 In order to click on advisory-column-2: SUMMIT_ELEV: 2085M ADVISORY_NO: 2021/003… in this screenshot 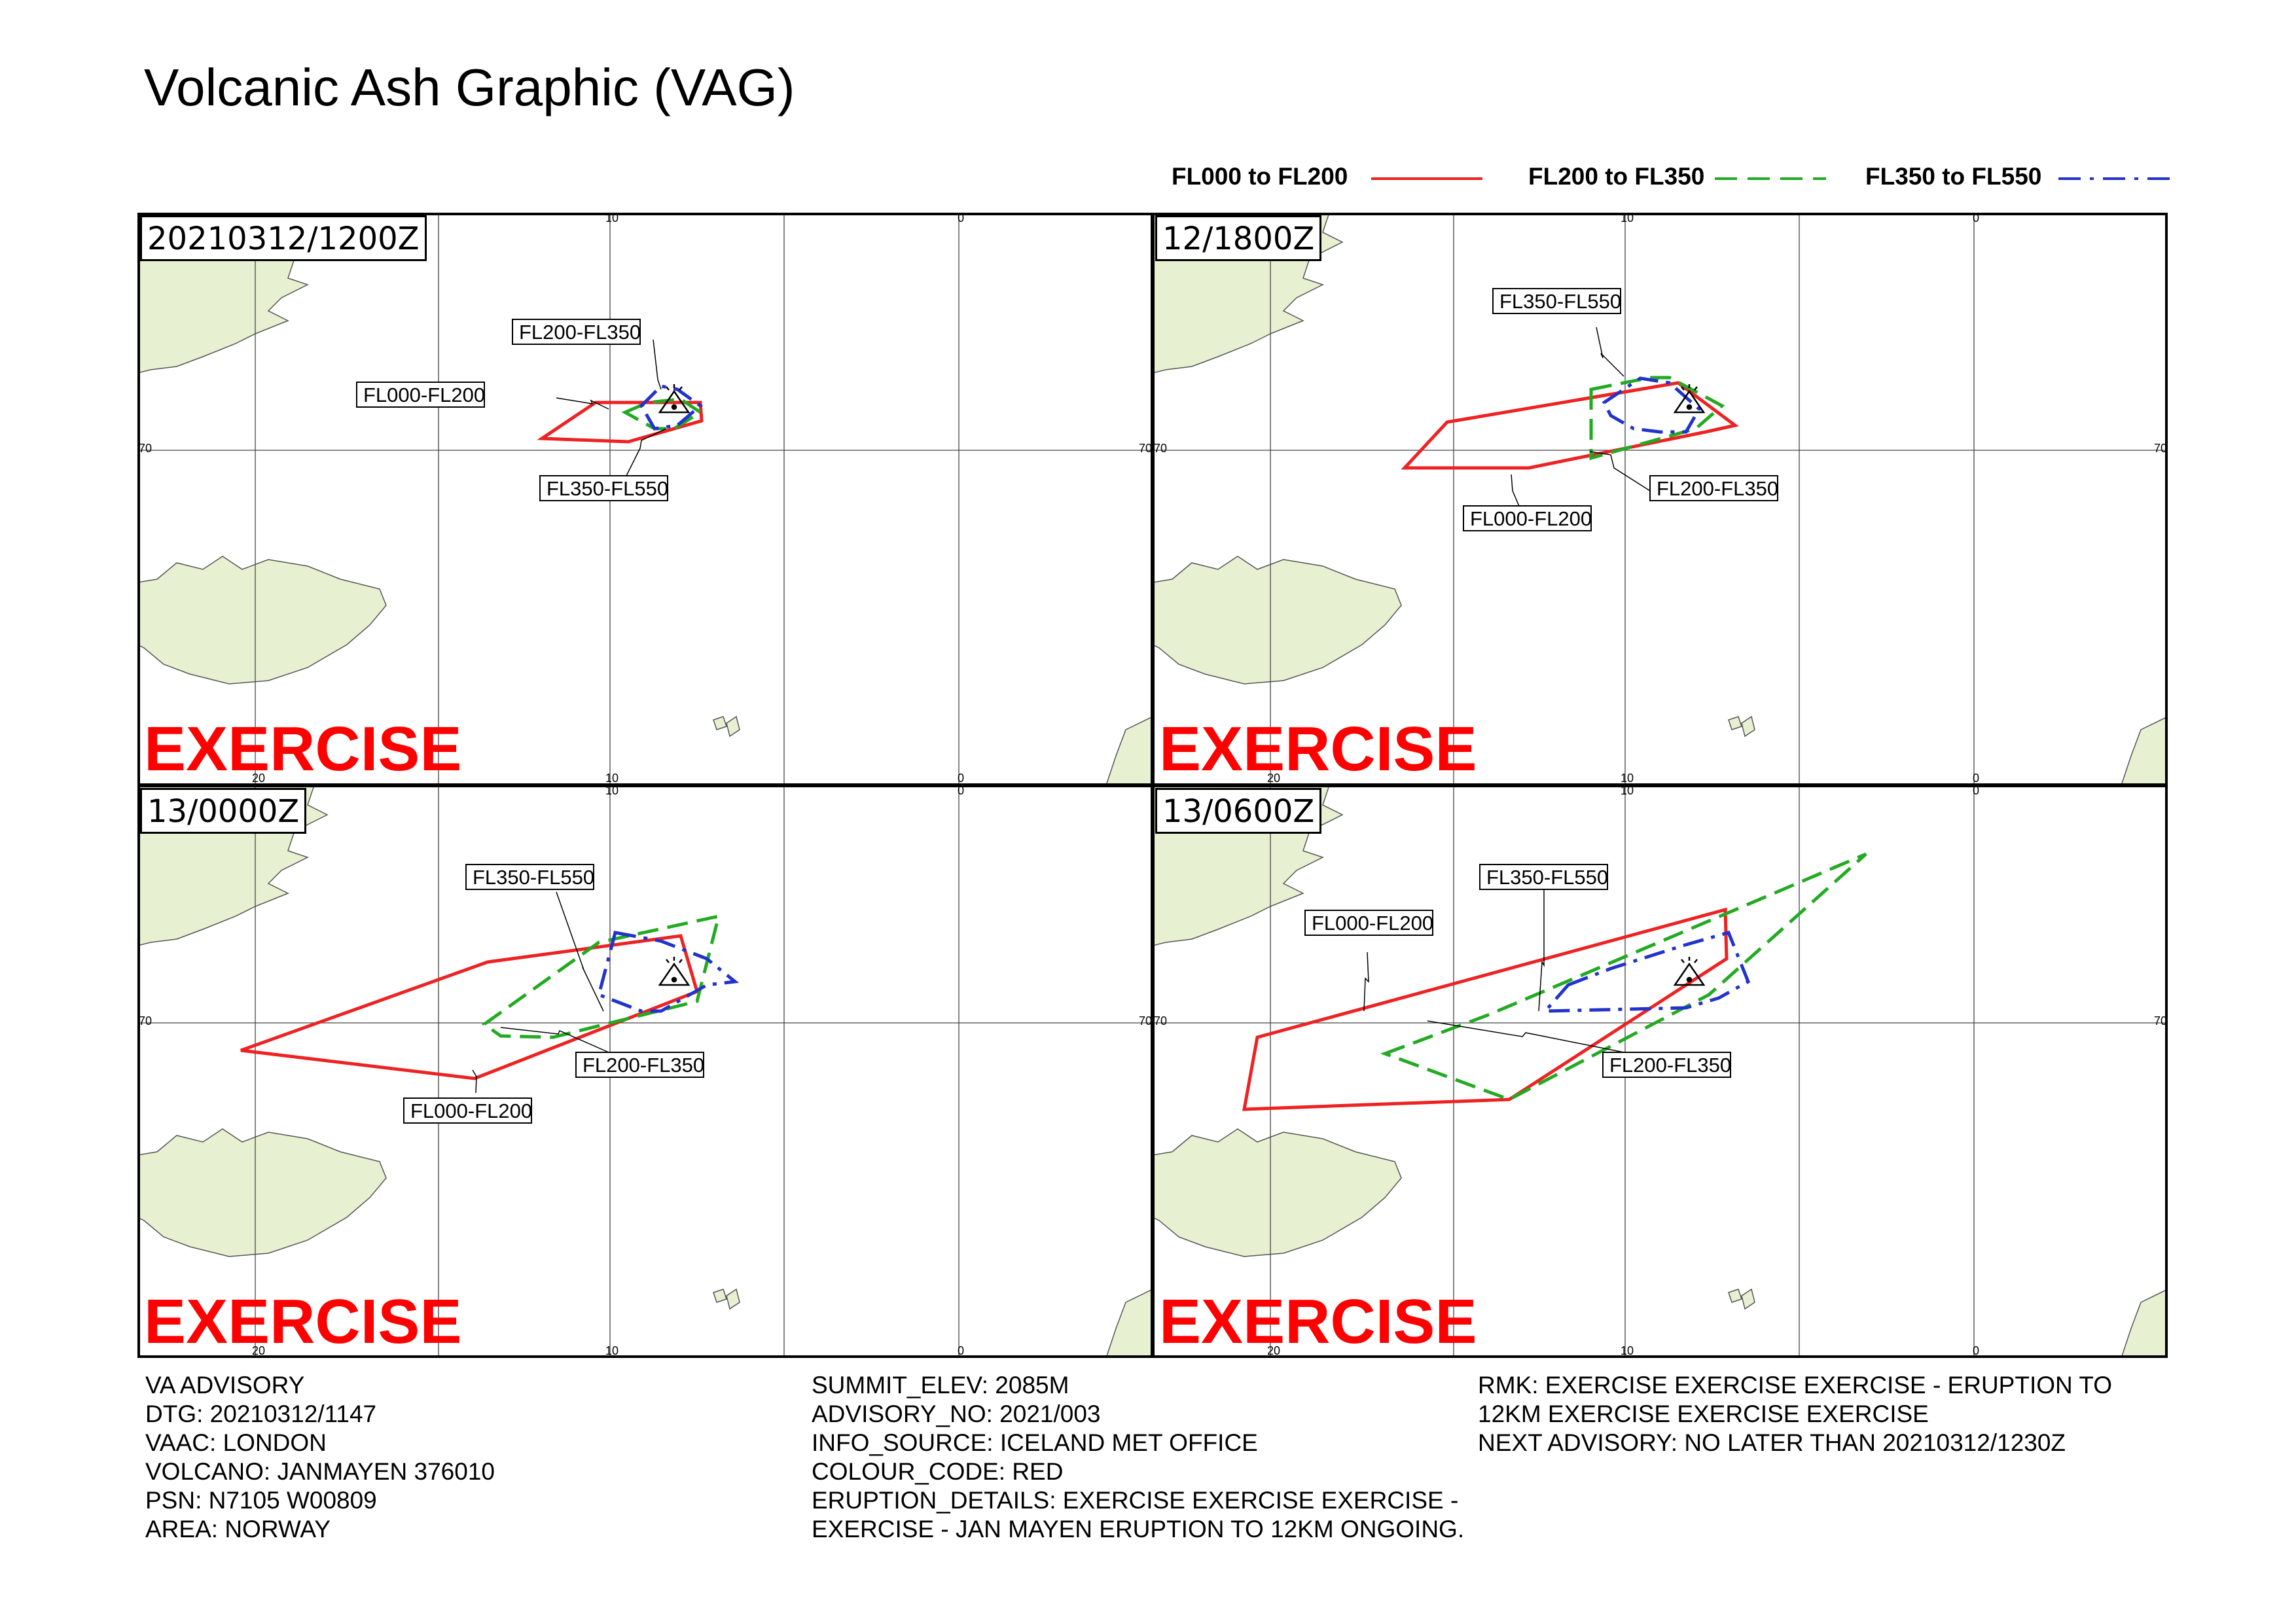, I will do `click(1138, 1458)`.